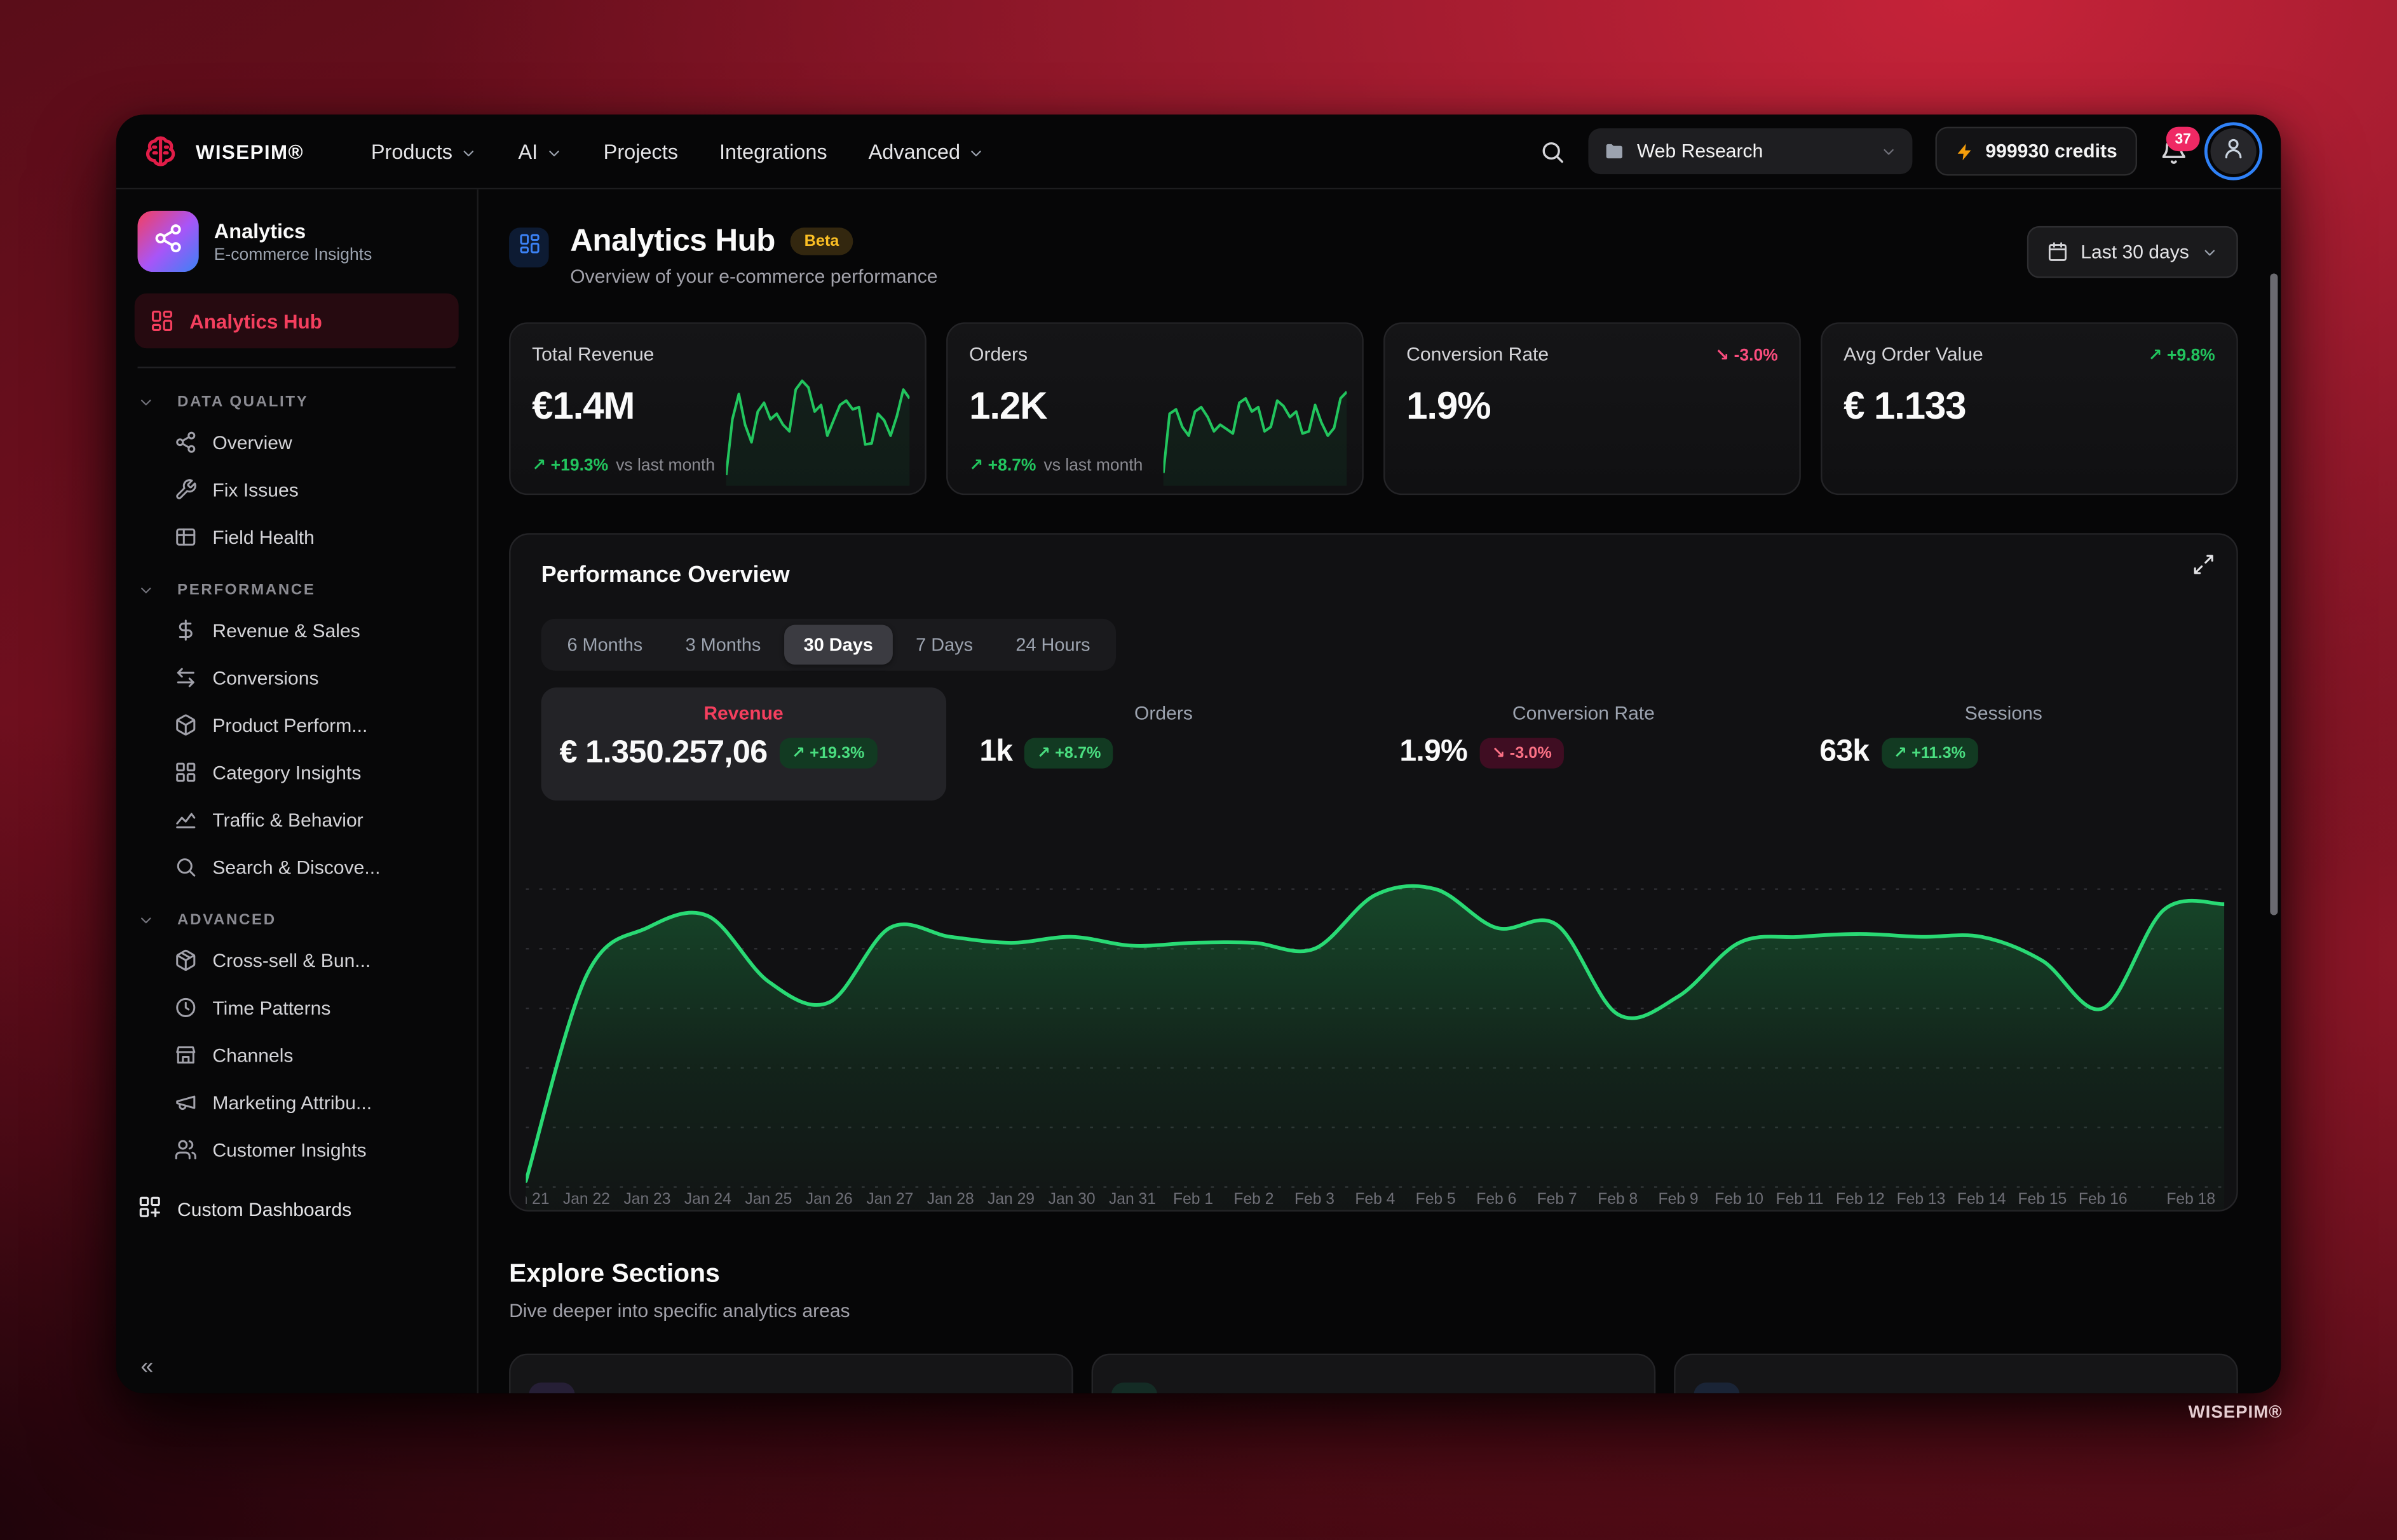 This screenshot has width=2397, height=1540. Describe the element at coordinates (168, 241) in the screenshot. I see `share-nodes-icon` at that location.